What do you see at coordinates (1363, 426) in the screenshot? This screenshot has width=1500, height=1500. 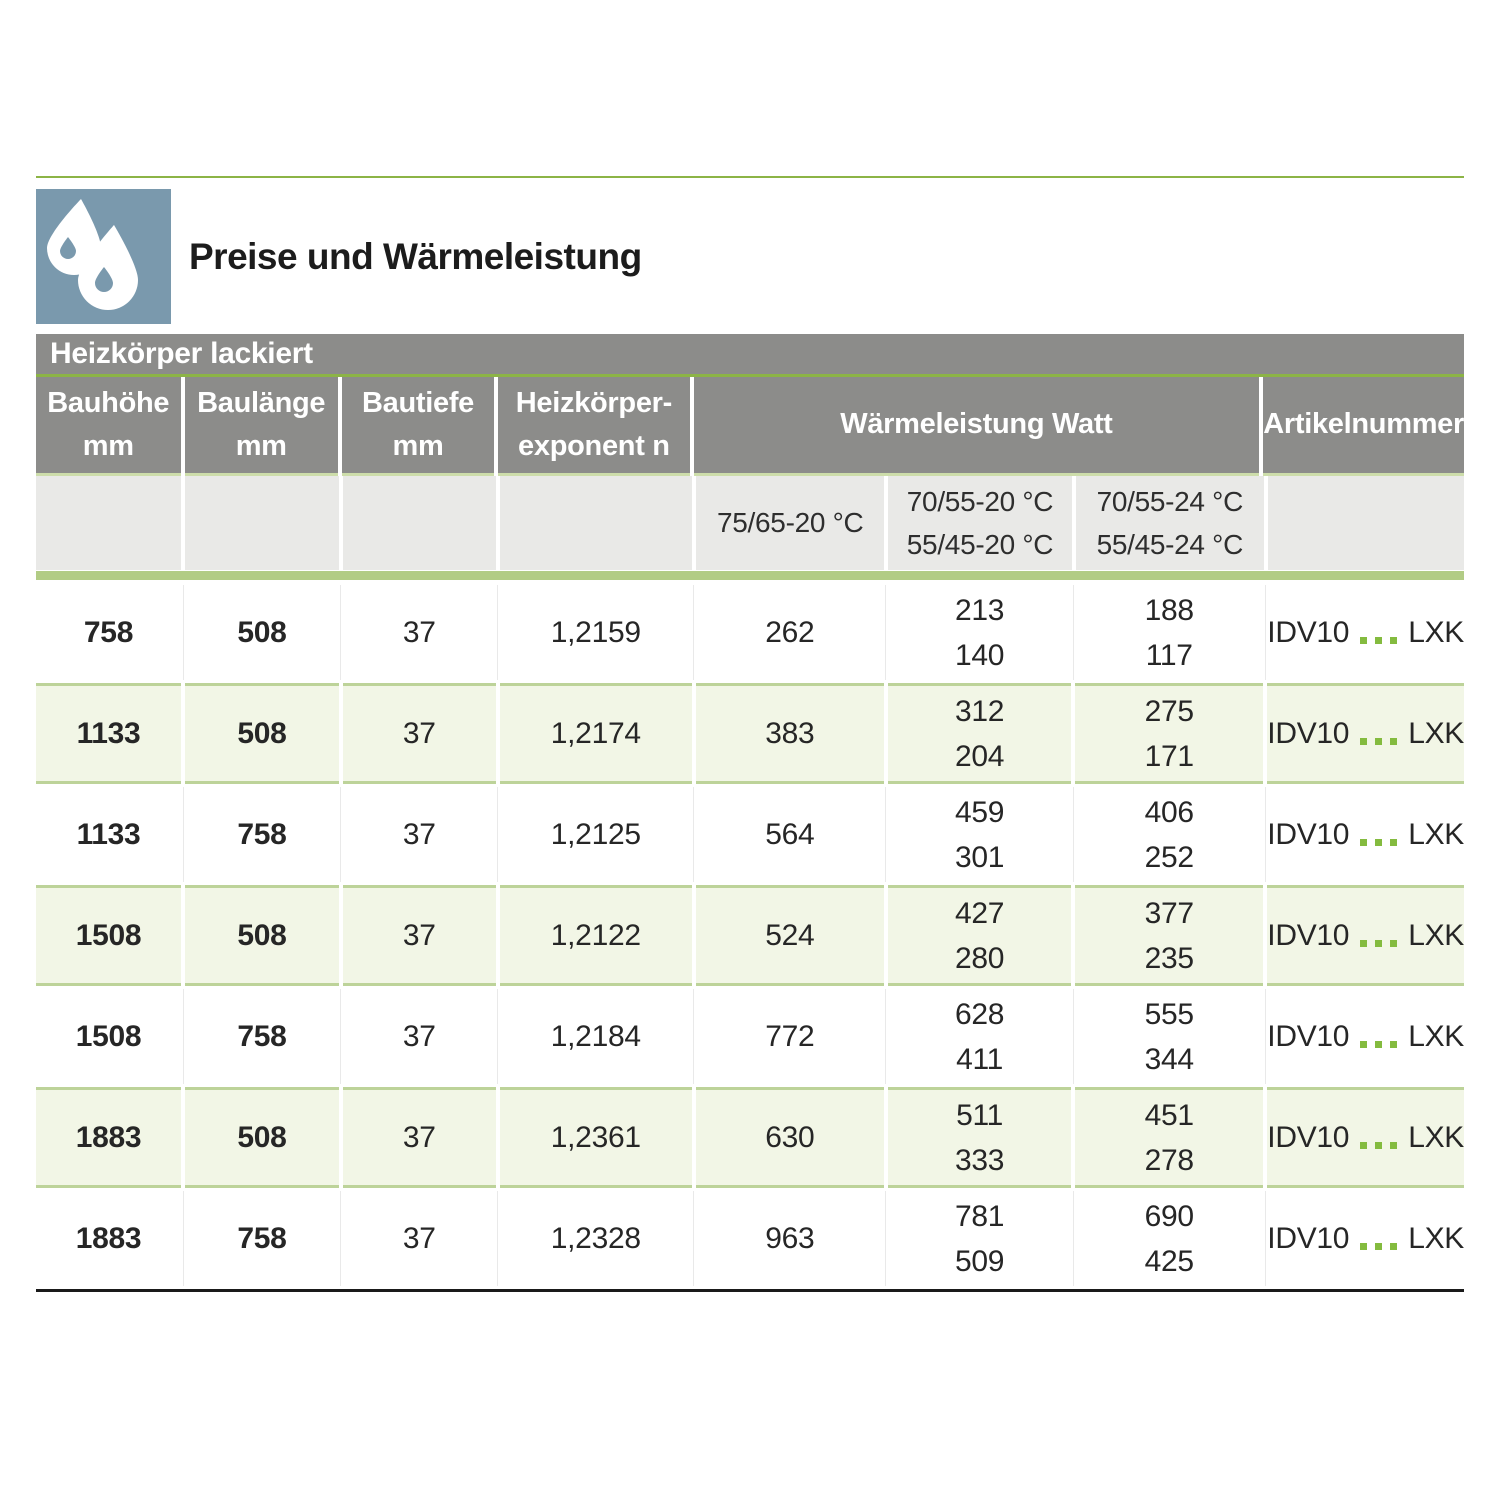 I see `col-header-artikelnummer: Artikelnummer` at bounding box center [1363, 426].